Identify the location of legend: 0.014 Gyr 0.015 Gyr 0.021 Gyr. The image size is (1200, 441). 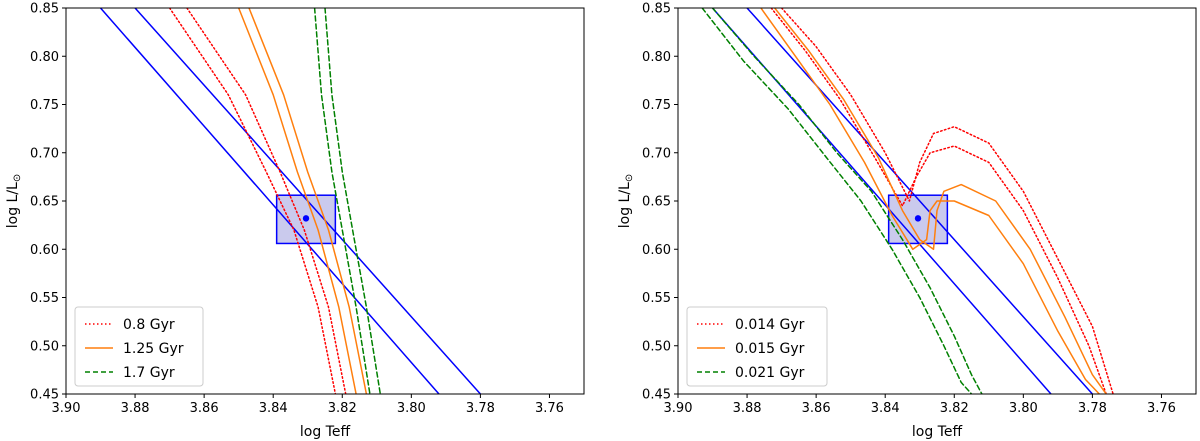
(757, 346).